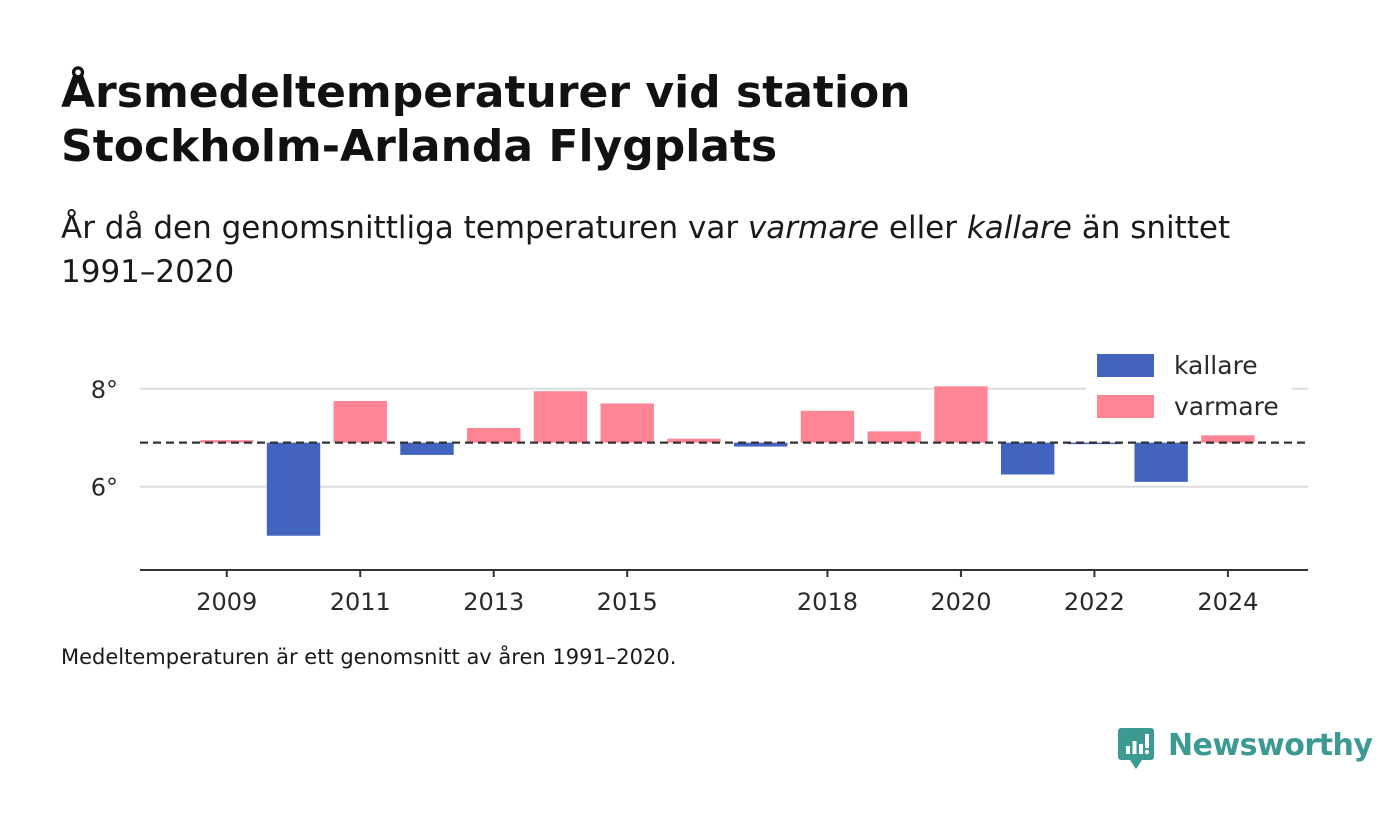 The width and height of the screenshot is (1400, 831). Describe the element at coordinates (360, 602) in the screenshot. I see `x-tick-label: 2011` at that location.